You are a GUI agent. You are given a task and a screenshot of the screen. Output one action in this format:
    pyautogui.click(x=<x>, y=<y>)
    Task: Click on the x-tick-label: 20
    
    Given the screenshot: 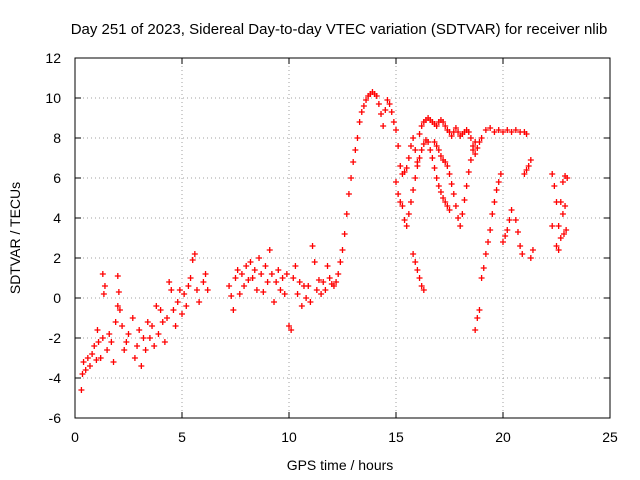 What is the action you would take?
    pyautogui.click(x=503, y=437)
    